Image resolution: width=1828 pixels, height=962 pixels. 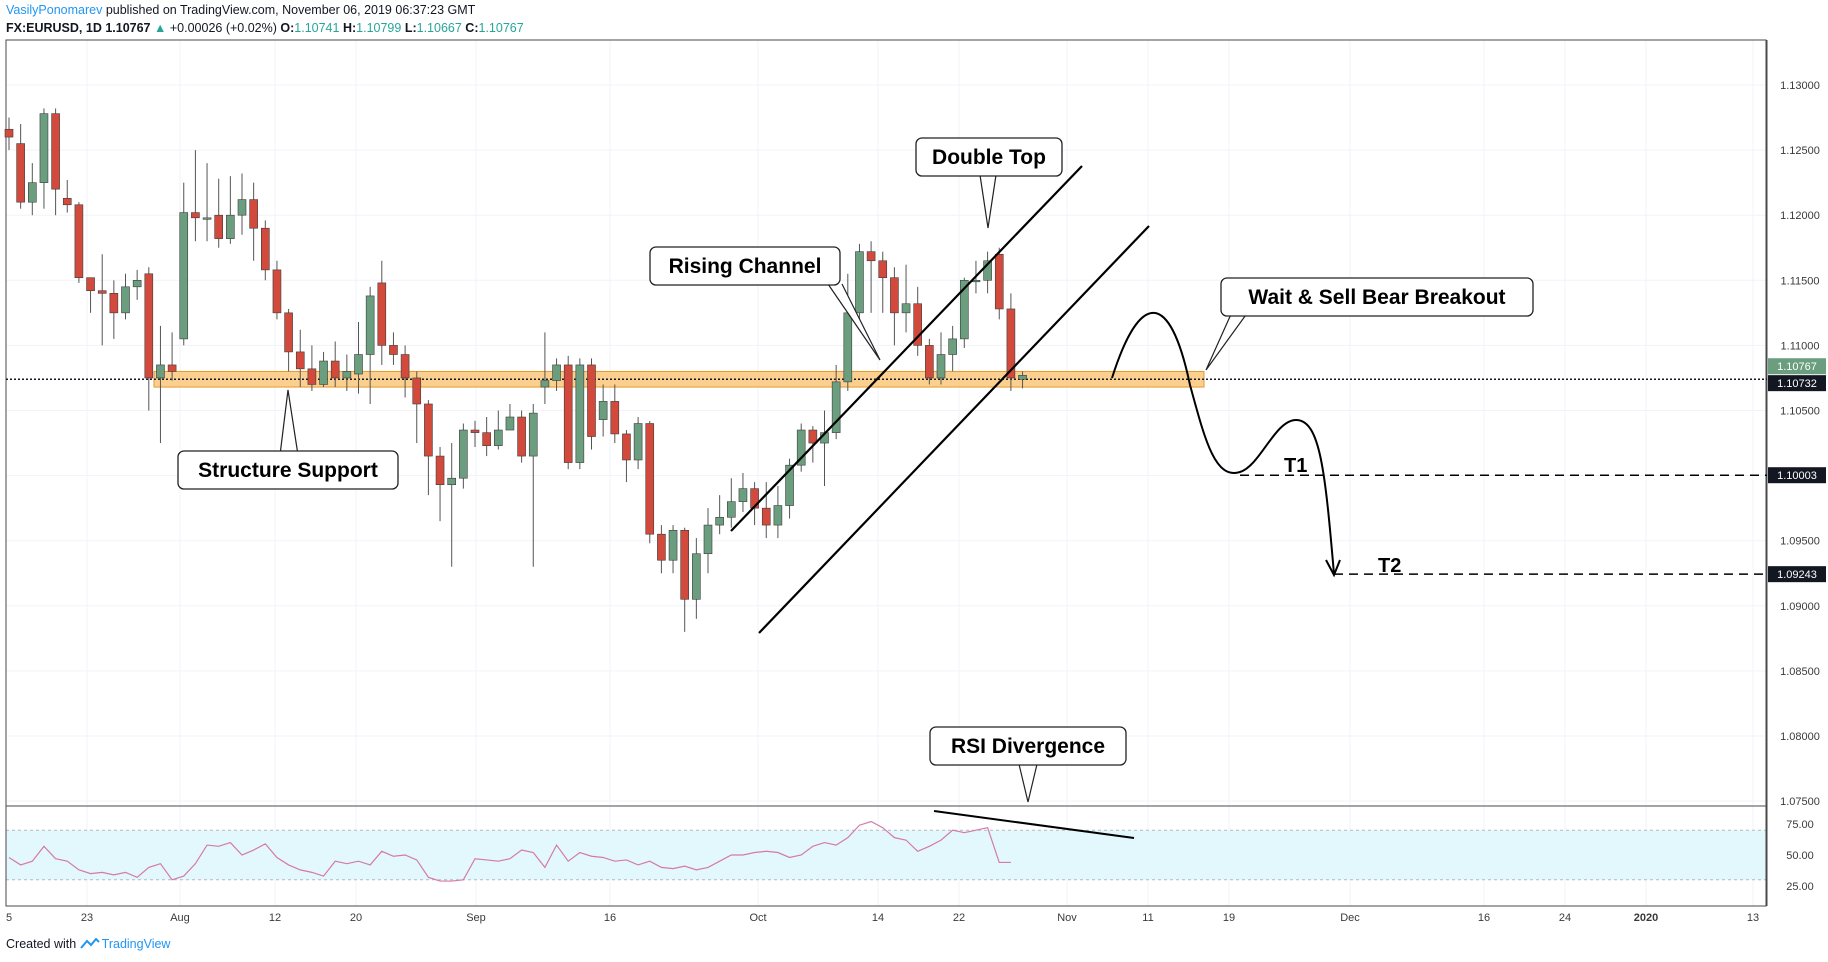 I want to click on price-tick-label: 1.08500, so click(x=1800, y=672).